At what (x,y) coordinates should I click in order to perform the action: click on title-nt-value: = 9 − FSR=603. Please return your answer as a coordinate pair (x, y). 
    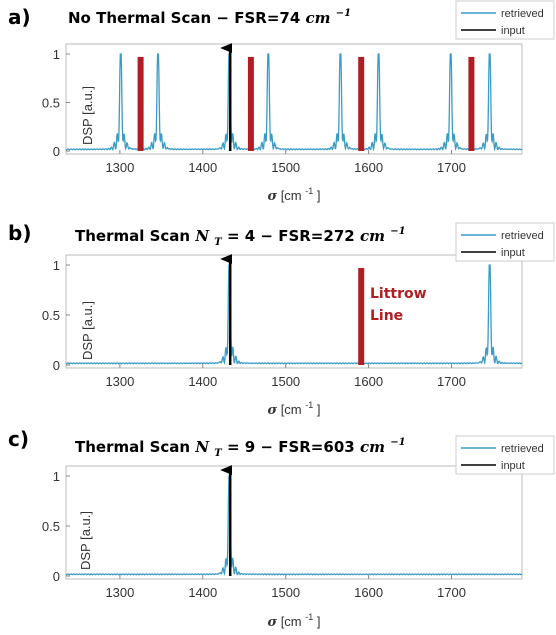
    Looking at the image, I should click on (291, 447).